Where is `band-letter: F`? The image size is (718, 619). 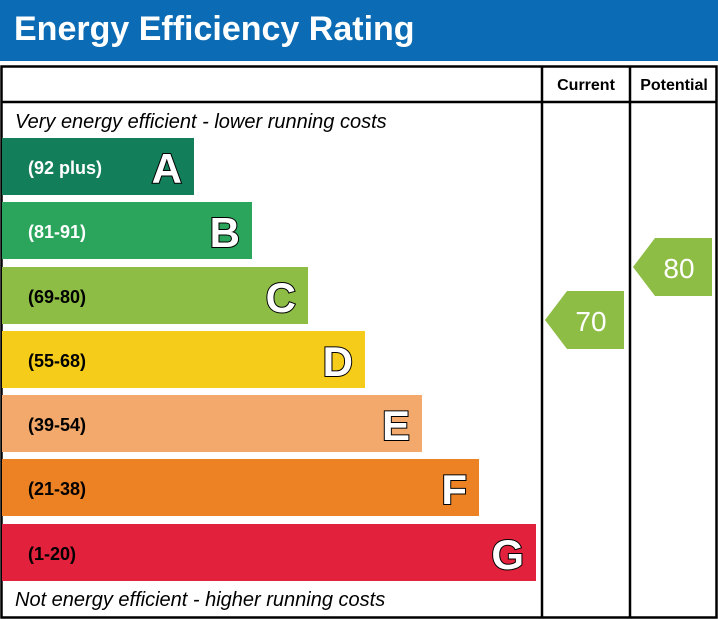
band-letter: F is located at coordinates (454, 489).